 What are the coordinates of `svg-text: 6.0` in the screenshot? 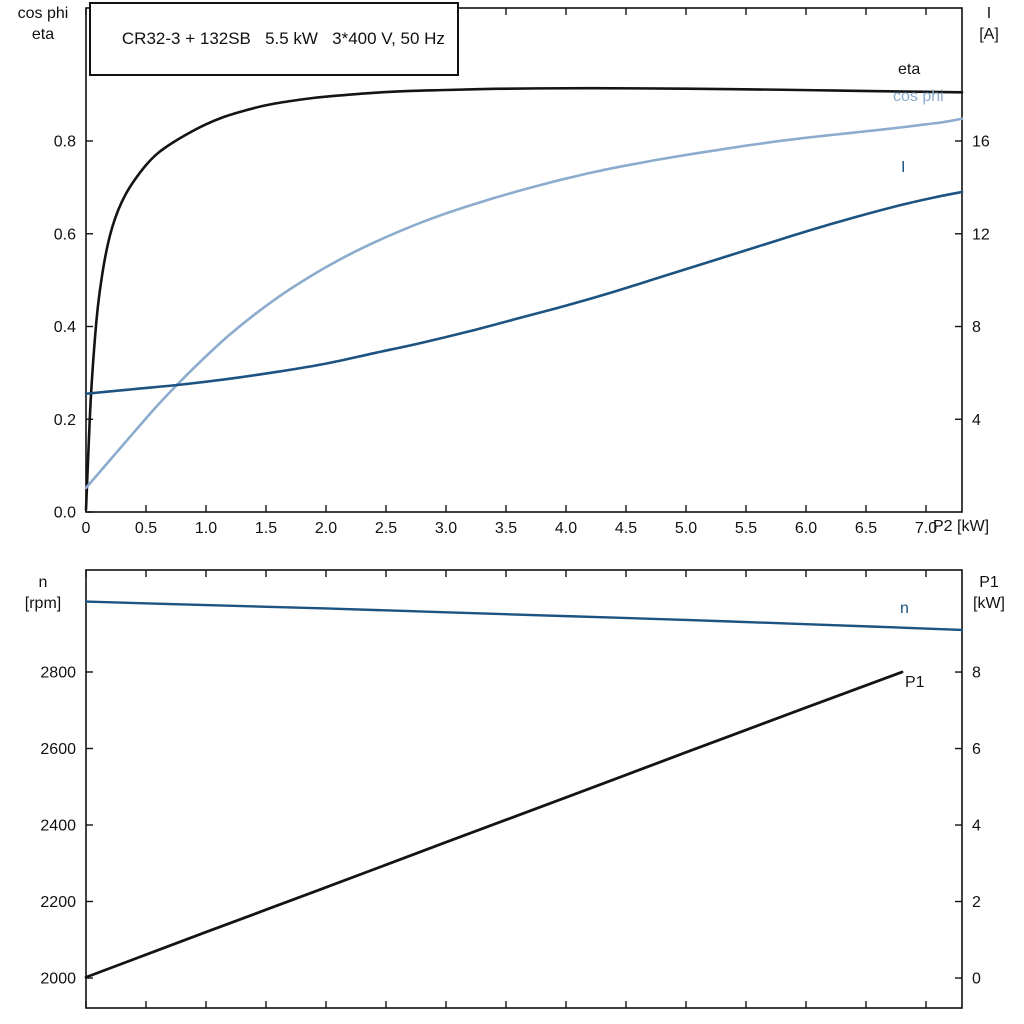 It's located at (806, 528).